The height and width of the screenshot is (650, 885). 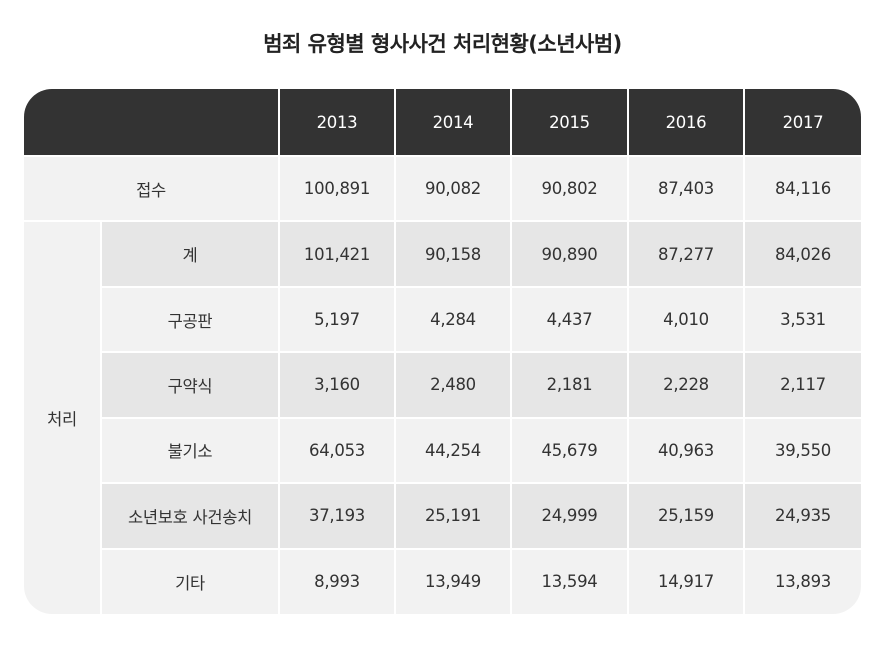 I want to click on table-row: 불기소 64,053 44,254 45,679 40,963 39,550, so click(x=442, y=450).